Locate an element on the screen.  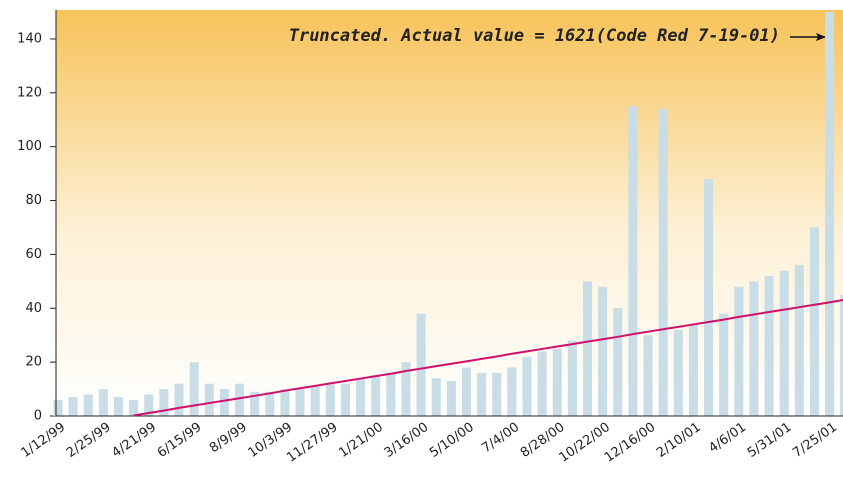
x-tick-label: 4/6/01 is located at coordinates (727, 438).